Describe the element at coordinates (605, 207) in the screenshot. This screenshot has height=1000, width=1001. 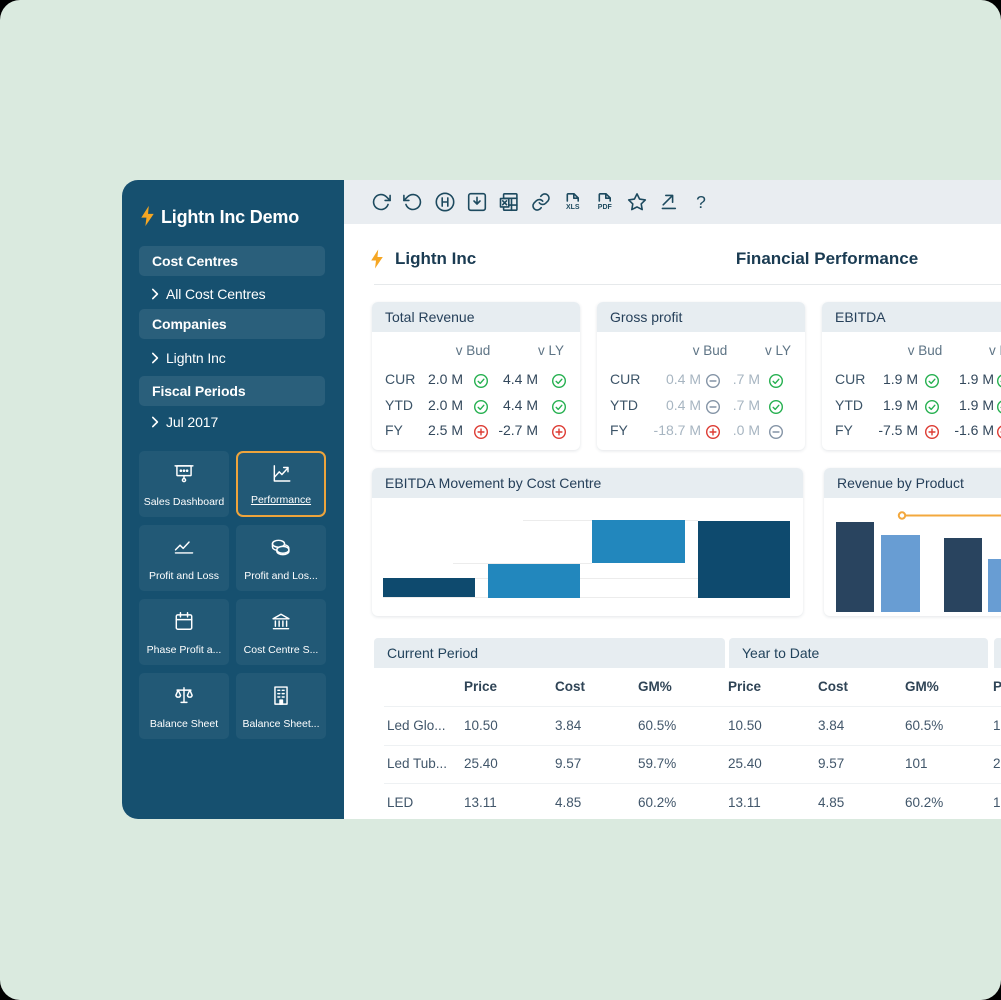
I see `svg-text: PDF` at that location.